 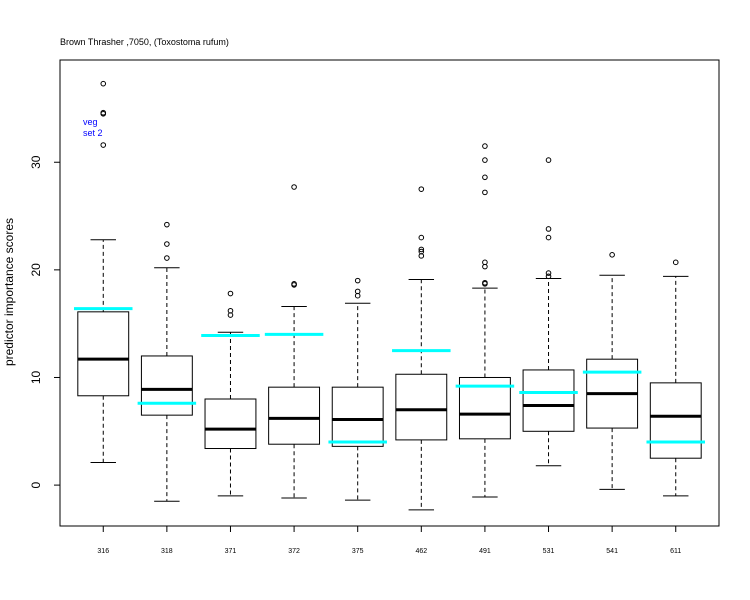 I want to click on y-axis-label: predictor importance scores, so click(x=9, y=292).